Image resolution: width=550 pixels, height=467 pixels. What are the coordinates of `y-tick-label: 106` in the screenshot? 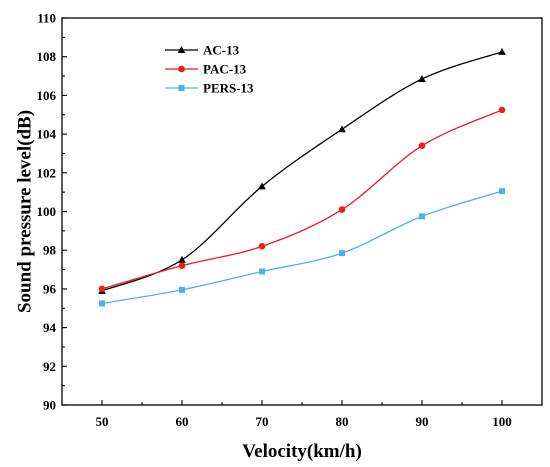 It's located at (47, 95).